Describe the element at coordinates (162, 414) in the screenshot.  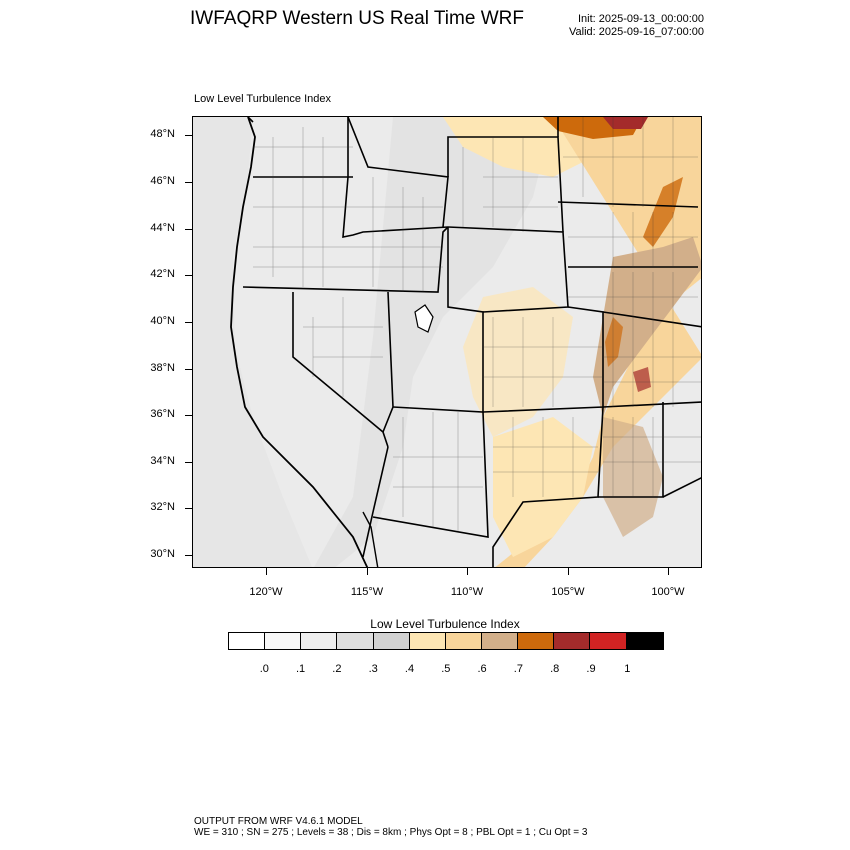
I see `lat-label: 36°N` at that location.